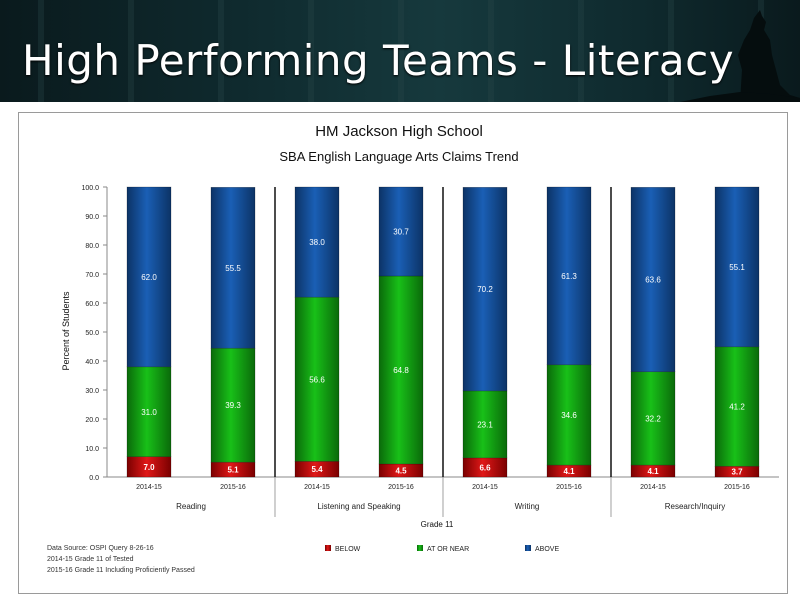 The height and width of the screenshot is (600, 800). Describe the element at coordinates (92, 391) in the screenshot. I see `y-tick-label: 30.0` at that location.